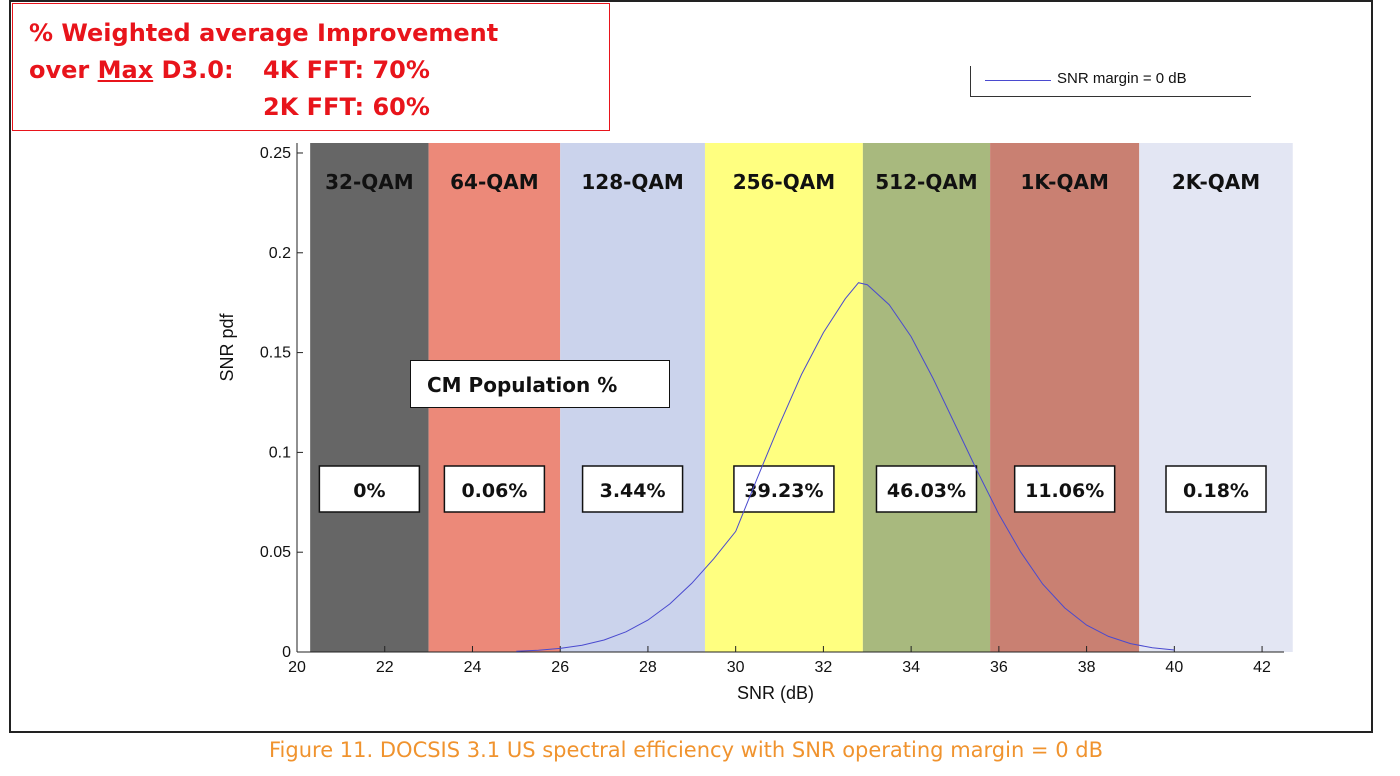 This screenshot has height=776, width=1400. Describe the element at coordinates (540, 384) in the screenshot. I see `cm-population-label: CM Population %` at that location.